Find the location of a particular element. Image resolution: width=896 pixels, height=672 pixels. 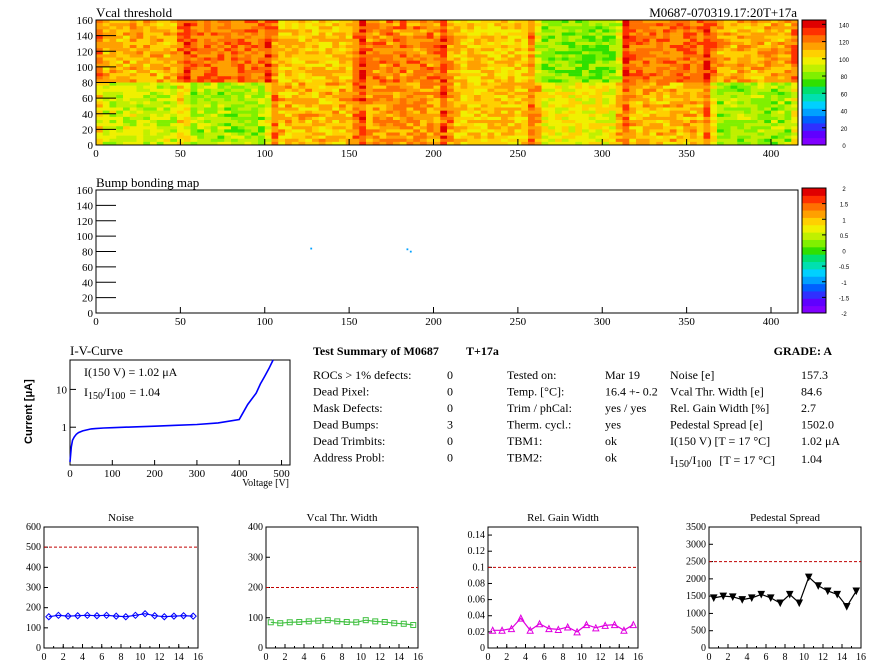

vcal-threshold-title: Vcal threshold is located at coordinates (134, 12).